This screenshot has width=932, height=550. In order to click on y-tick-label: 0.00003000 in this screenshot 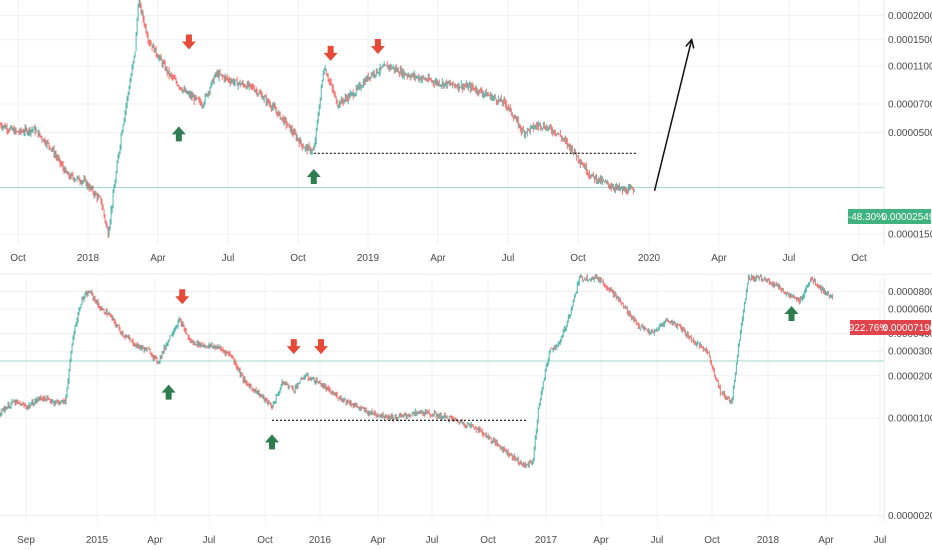, I will do `click(910, 352)`.